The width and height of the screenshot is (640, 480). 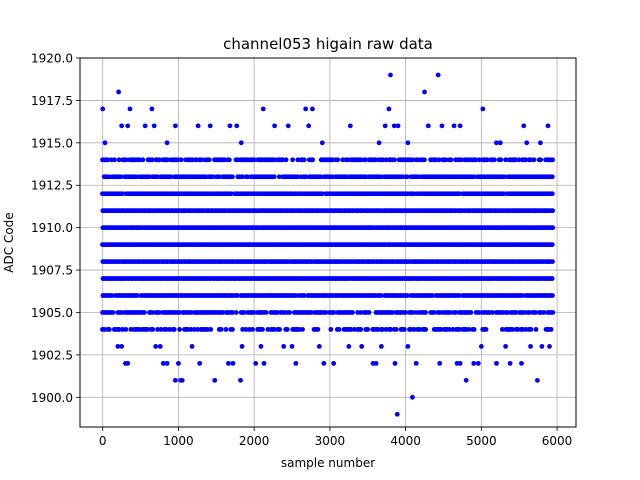 I want to click on x-tick-label: 6000, so click(x=557, y=441).